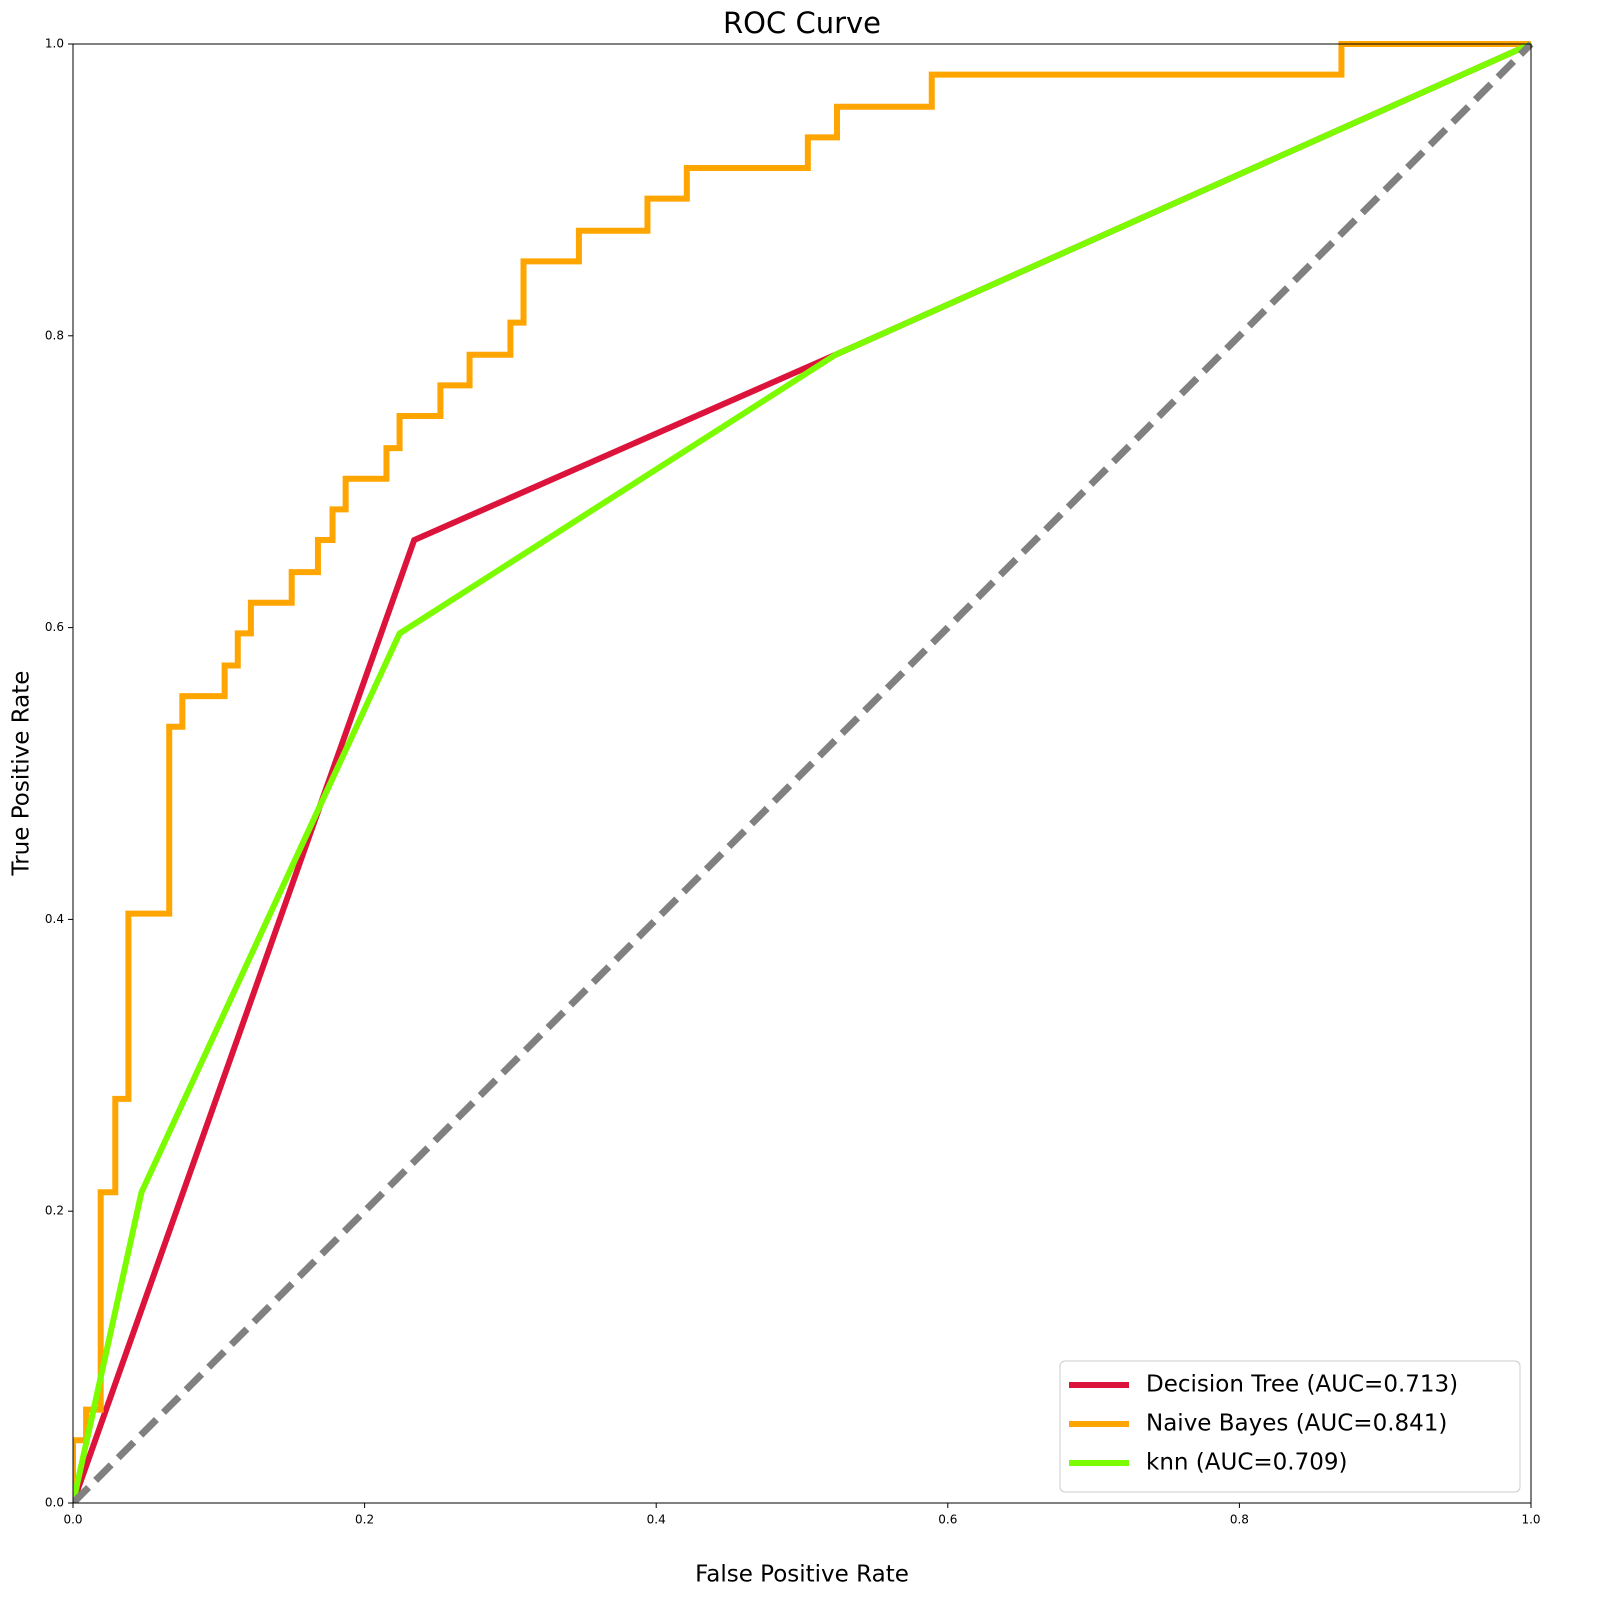 Image resolution: width=1606 pixels, height=1622 pixels. What do you see at coordinates (22, 774) in the screenshot?
I see `y-axis-label: True Positive Rate` at bounding box center [22, 774].